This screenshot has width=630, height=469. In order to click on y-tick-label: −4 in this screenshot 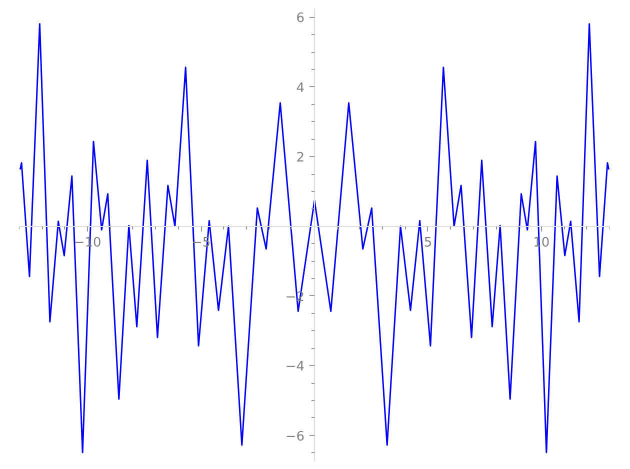, I will do `click(295, 367)`.